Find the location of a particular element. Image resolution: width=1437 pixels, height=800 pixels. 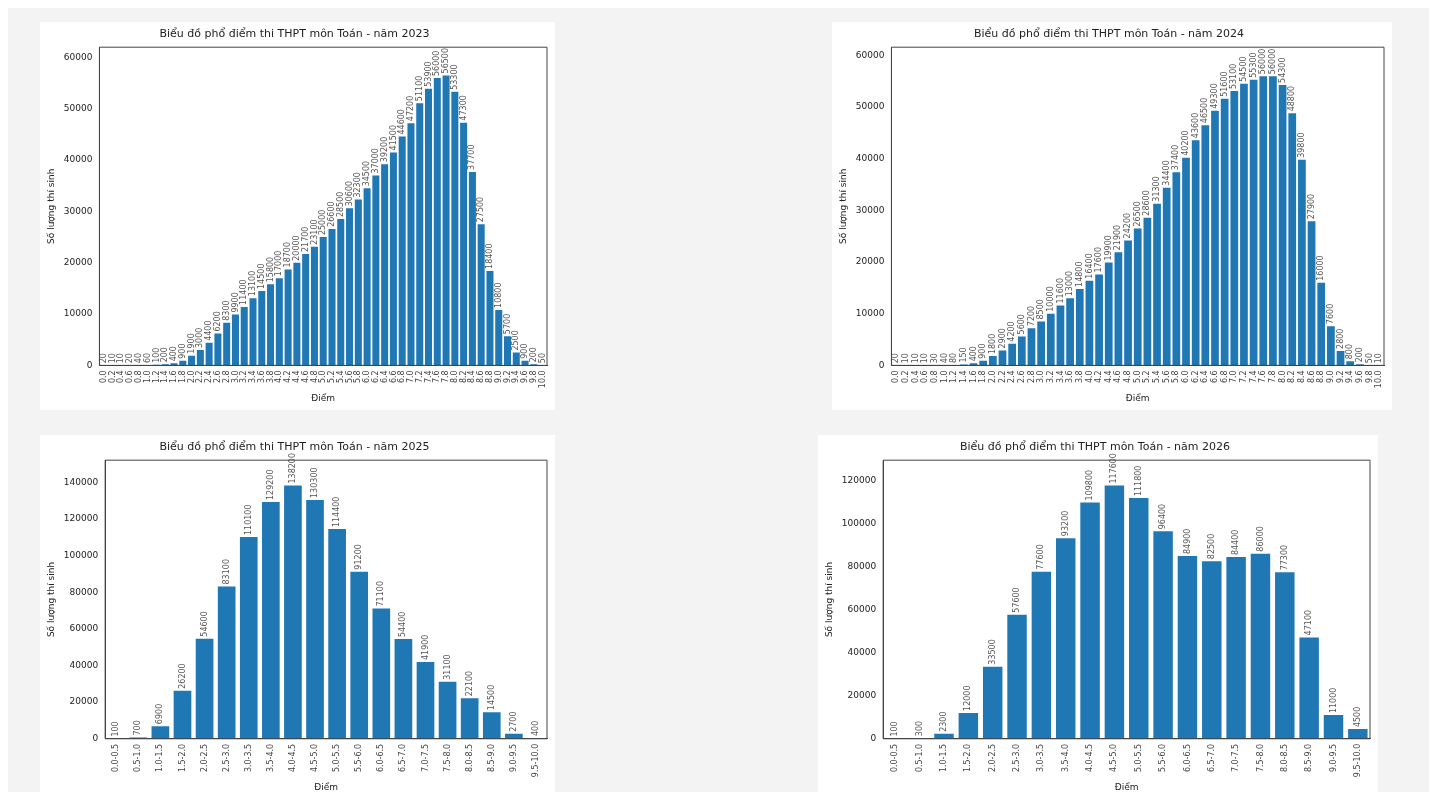

data-label: 111800 is located at coordinates (1138, 481).